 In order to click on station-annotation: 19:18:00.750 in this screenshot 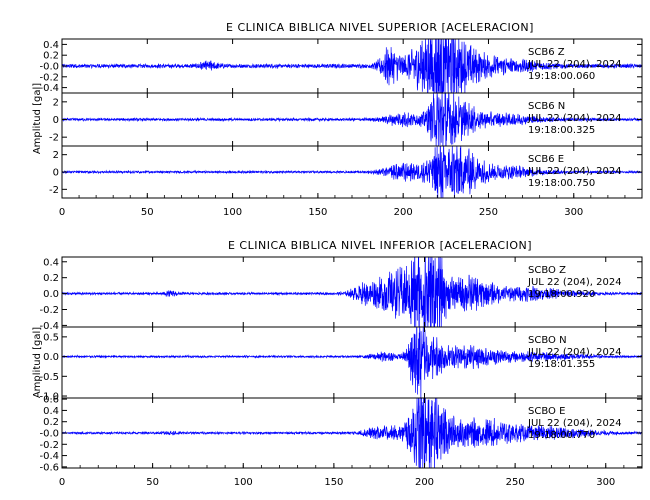, I will do `click(561, 183)`.